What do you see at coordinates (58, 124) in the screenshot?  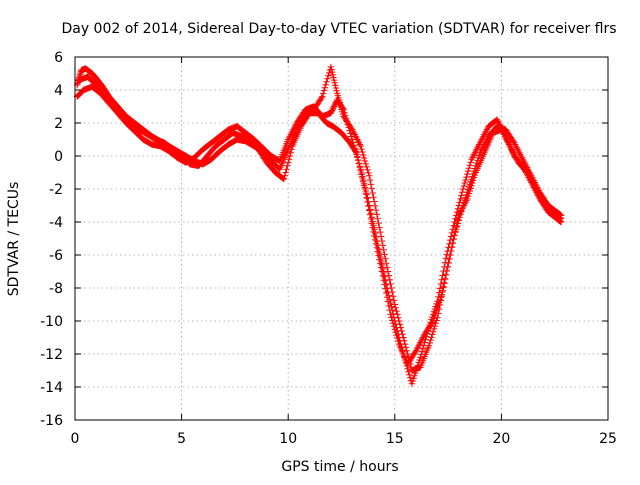 I see `y-tick-label: 2` at bounding box center [58, 124].